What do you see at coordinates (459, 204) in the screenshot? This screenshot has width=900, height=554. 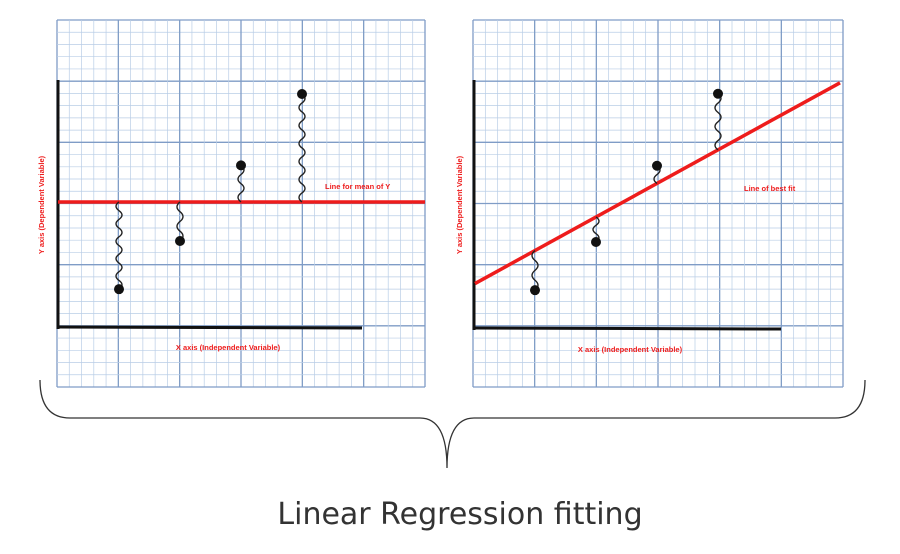 I see `right-y-axis-label: Y axis (Dependent Variable)` at bounding box center [459, 204].